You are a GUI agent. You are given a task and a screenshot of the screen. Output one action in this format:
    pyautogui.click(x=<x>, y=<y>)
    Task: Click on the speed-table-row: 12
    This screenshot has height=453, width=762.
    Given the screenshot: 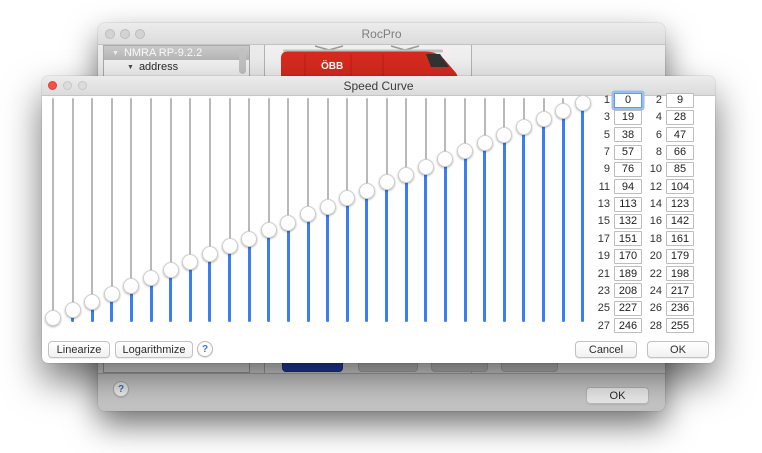 What is the action you would take?
    pyautogui.click(x=642, y=100)
    